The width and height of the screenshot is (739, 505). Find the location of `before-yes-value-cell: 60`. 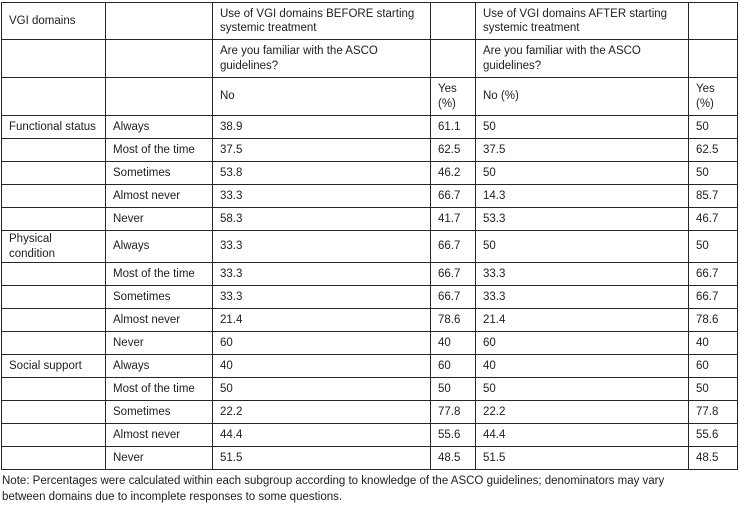

before-yes-value-cell: 60 is located at coordinates (453, 366).